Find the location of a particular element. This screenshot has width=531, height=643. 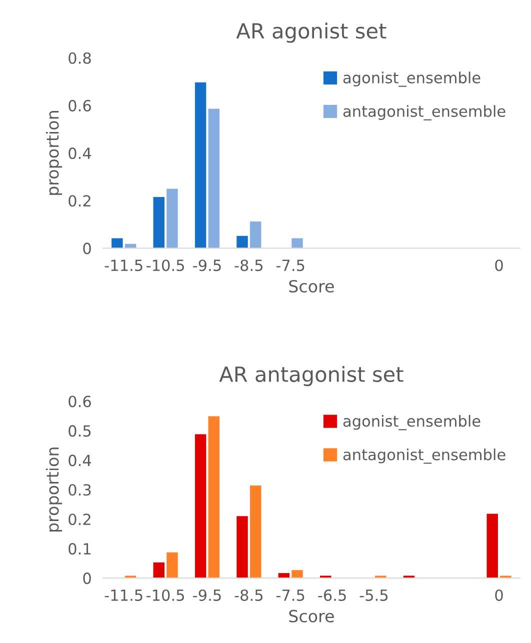

x-tick-label: -6.5 is located at coordinates (332, 595).